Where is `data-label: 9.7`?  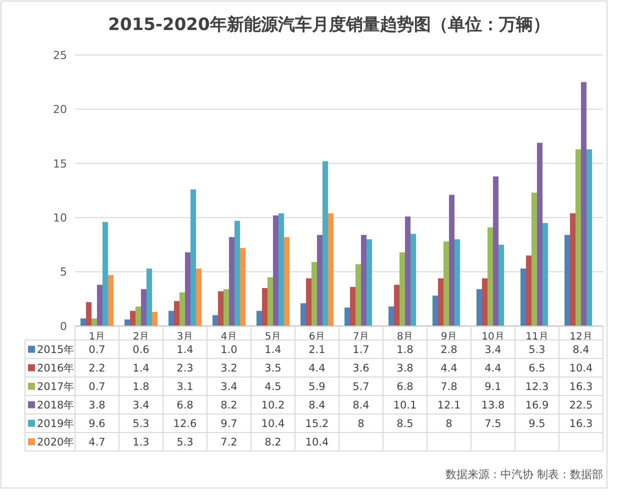
data-label: 9.7 is located at coordinates (229, 424).